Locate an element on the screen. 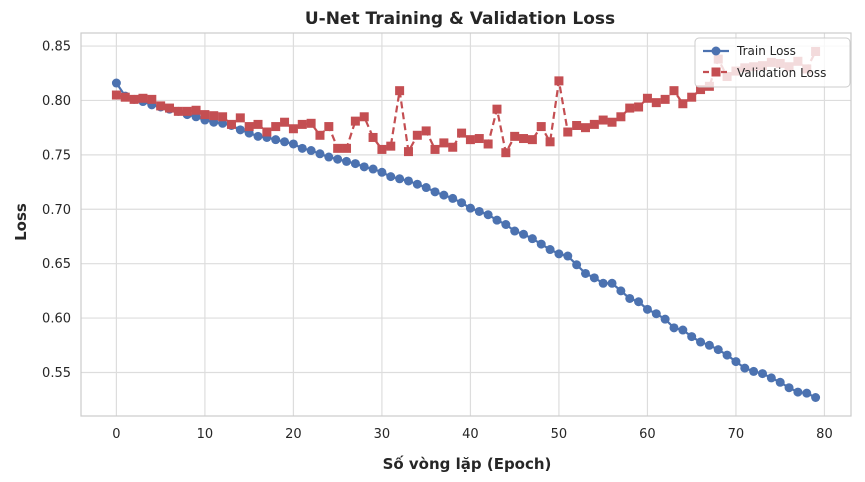  y-tick-label: 0.75 is located at coordinates (56, 155).